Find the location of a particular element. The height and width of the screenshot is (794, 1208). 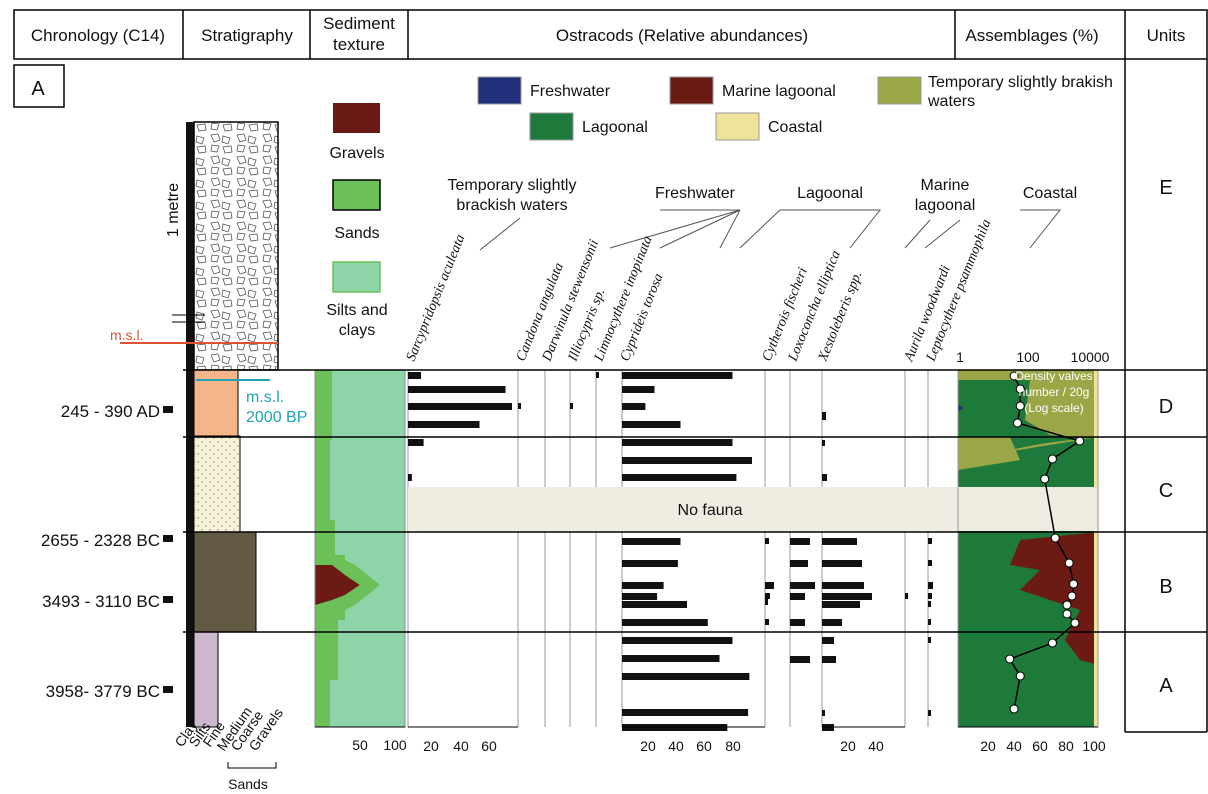

header-stratigraphy: Stratigraphy is located at coordinates (247, 35).